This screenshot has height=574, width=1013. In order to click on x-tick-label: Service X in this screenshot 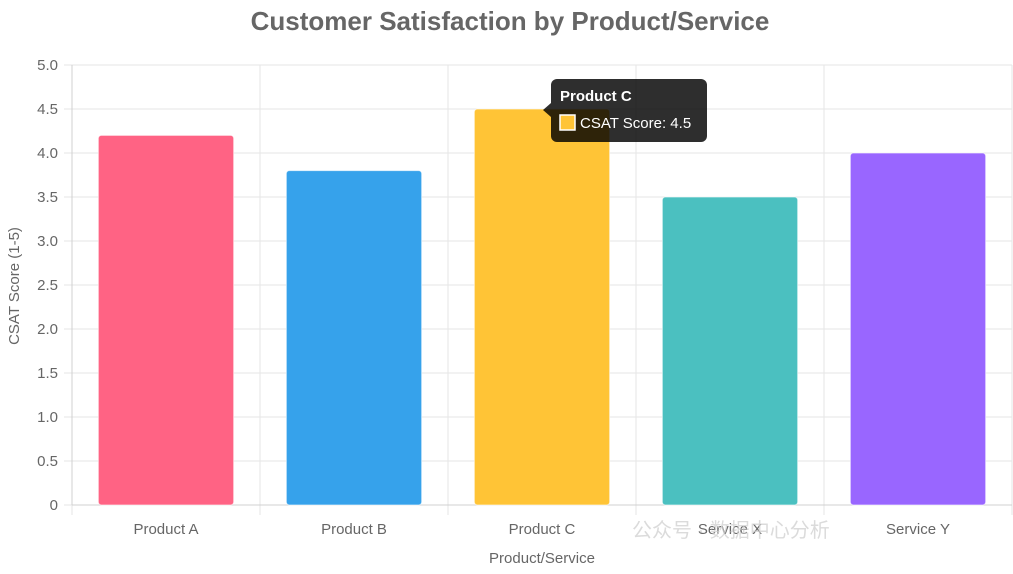, I will do `click(730, 529)`.